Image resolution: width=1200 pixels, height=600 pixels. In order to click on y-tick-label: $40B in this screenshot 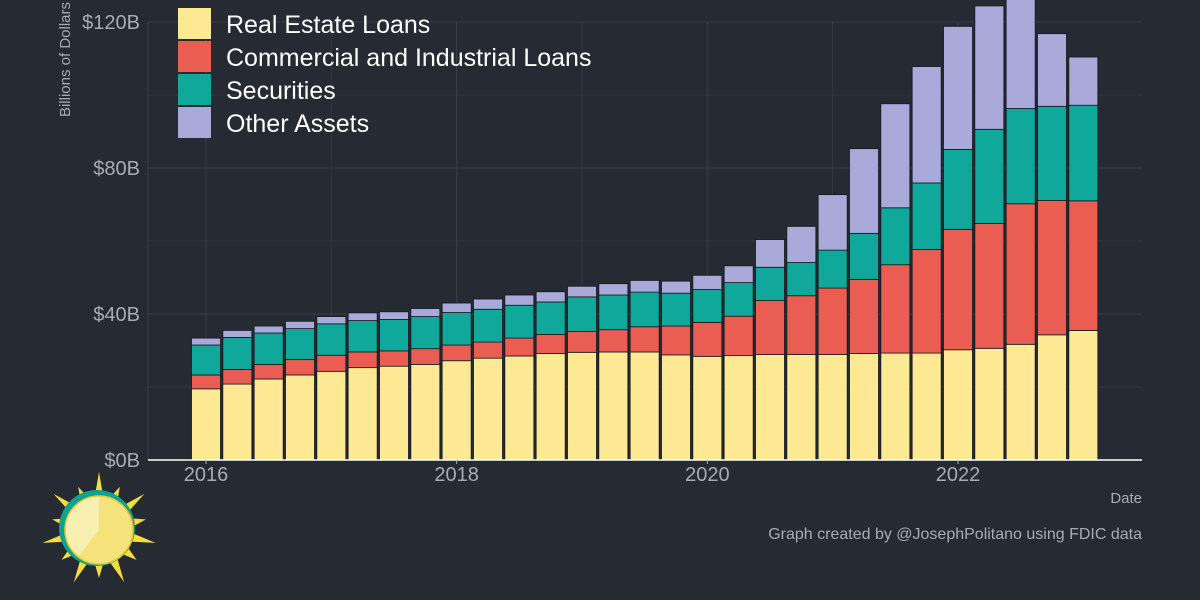, I will do `click(116, 315)`.